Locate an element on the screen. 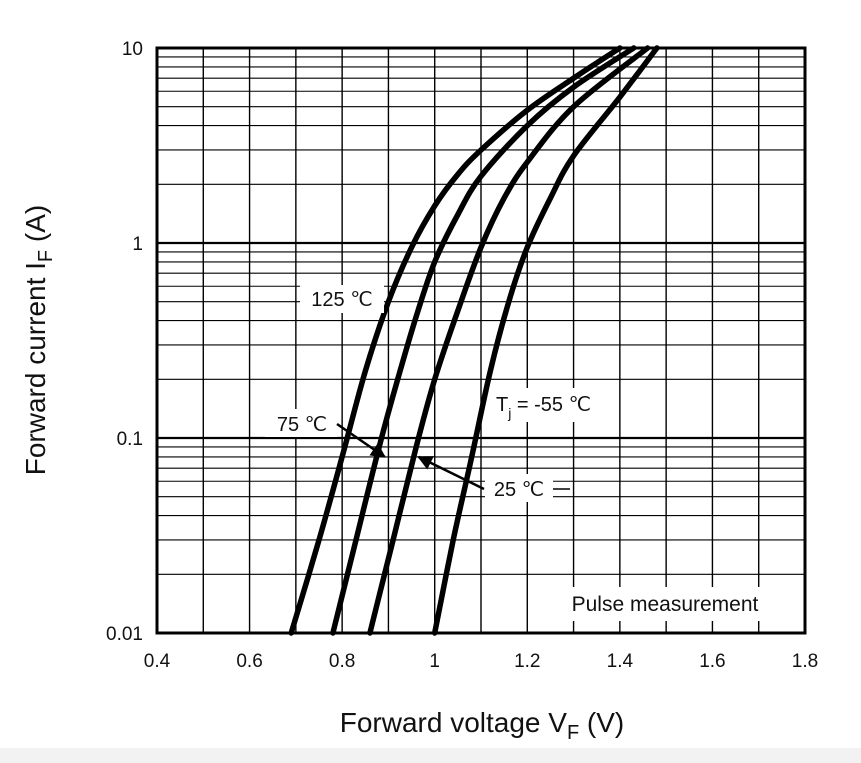  x-axis-title-sub: F is located at coordinates (573, 733).